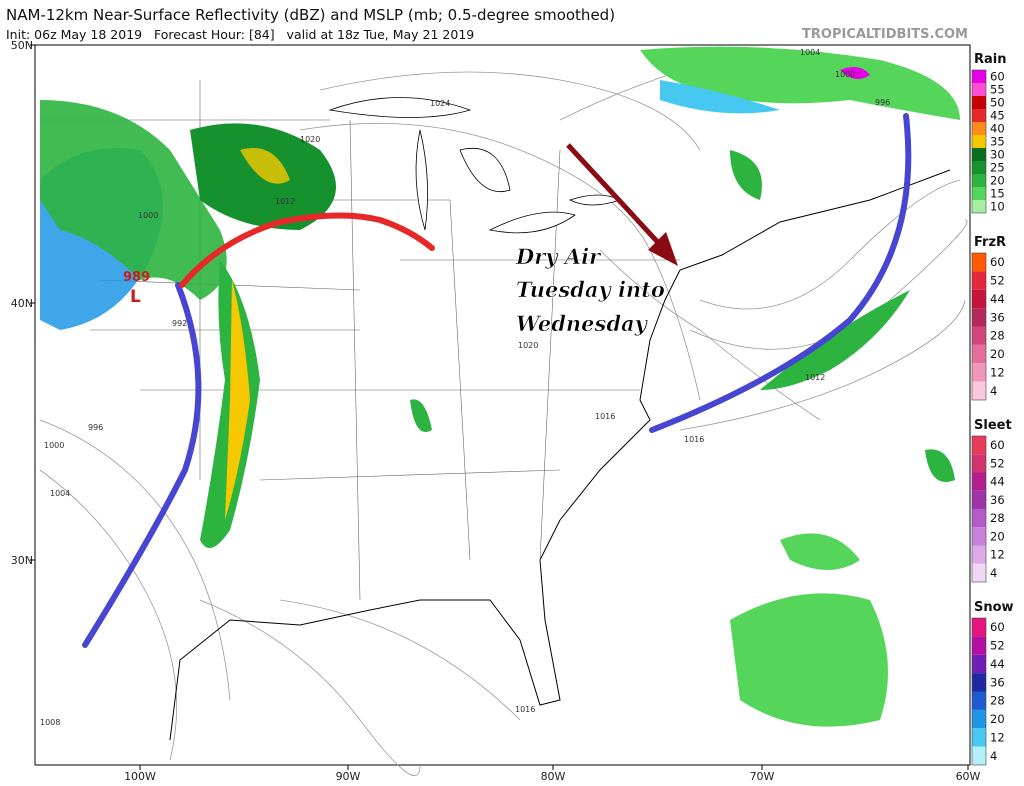  What do you see at coordinates (997, 129) in the screenshot?
I see `legend-label: 40` at bounding box center [997, 129].